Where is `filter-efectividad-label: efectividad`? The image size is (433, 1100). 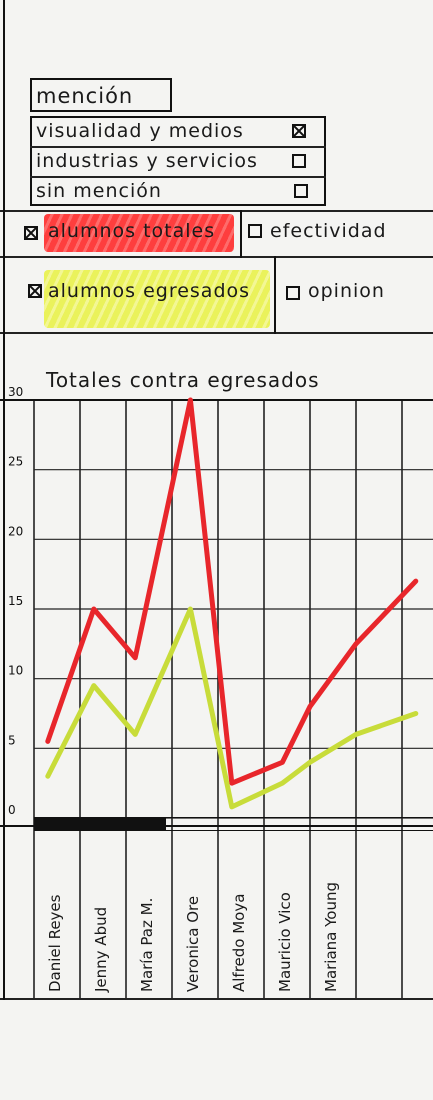 filter-efectividad-label: efectividad is located at coordinates (328, 231).